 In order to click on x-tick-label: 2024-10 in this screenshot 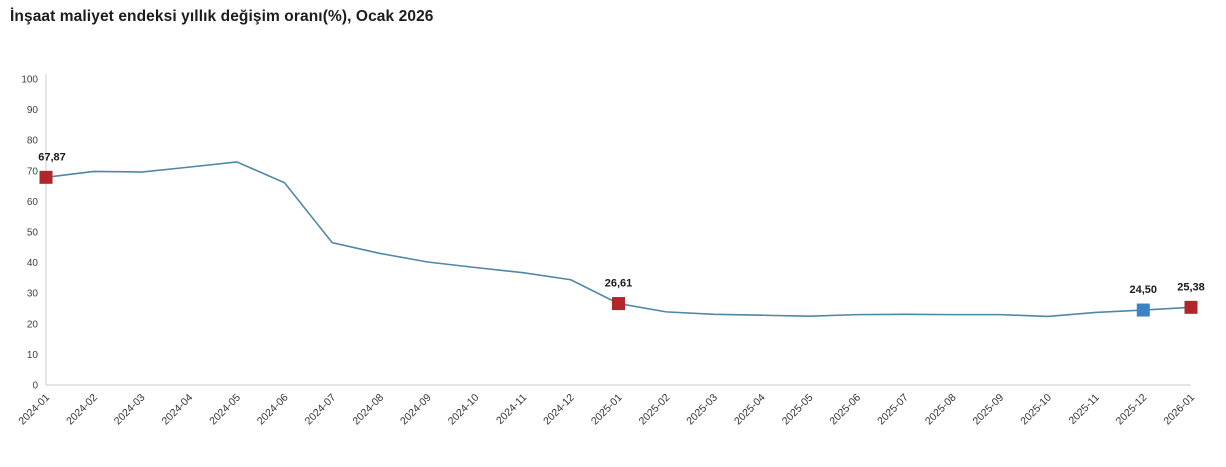, I will do `click(464, 410)`.